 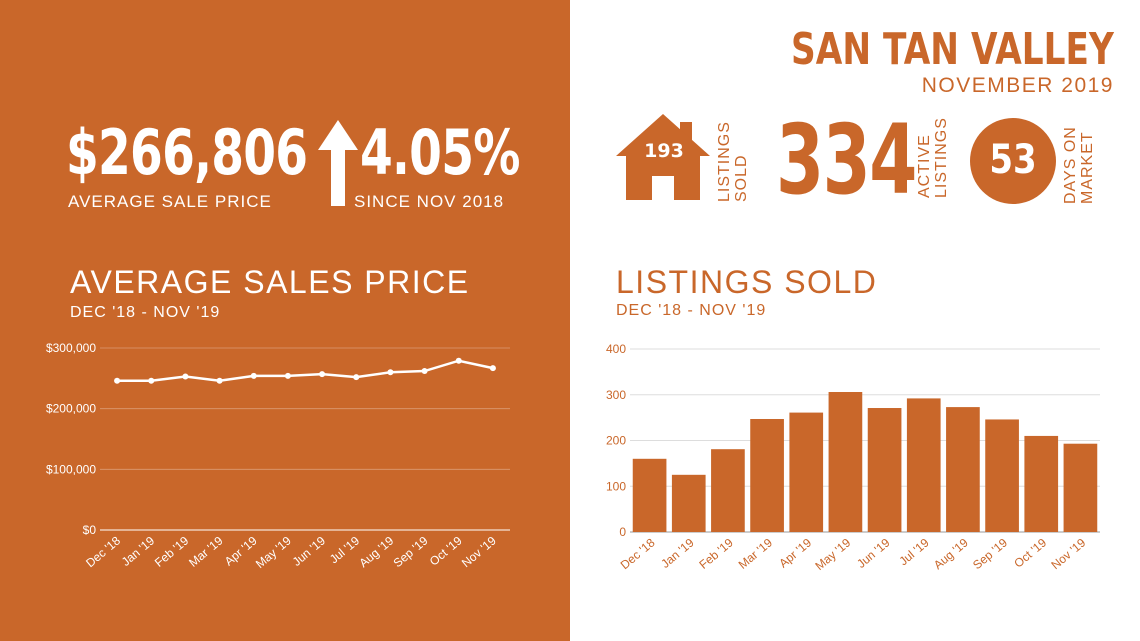 I want to click on y-tick-label: 0, so click(x=622, y=532).